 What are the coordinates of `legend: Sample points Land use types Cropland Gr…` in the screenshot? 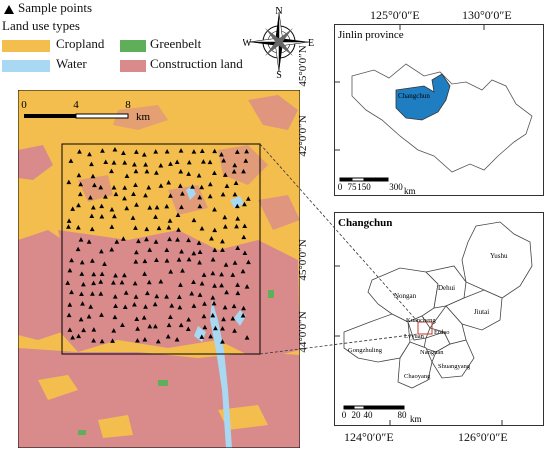 It's located at (145, 45).